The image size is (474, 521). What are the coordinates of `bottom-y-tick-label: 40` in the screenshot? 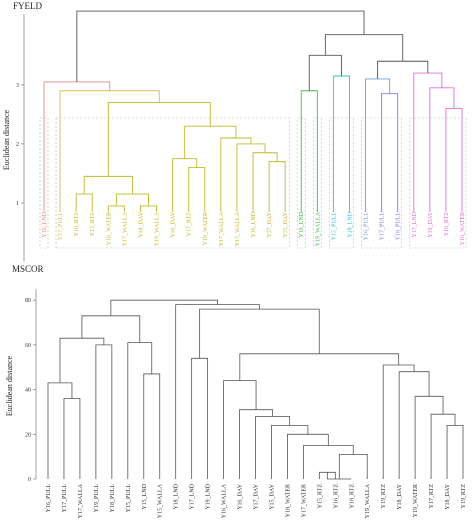 It's located at (28, 391).